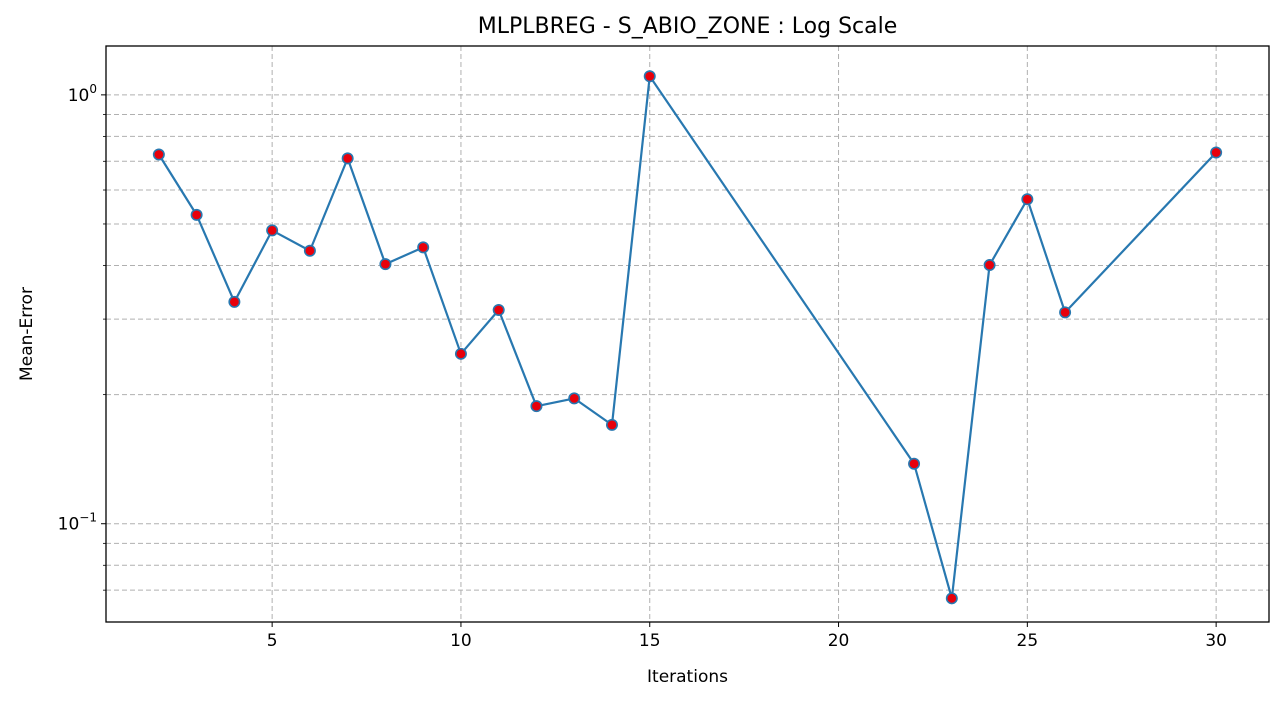 The height and width of the screenshot is (701, 1284). I want to click on x-tick-label: 5, so click(272, 641).